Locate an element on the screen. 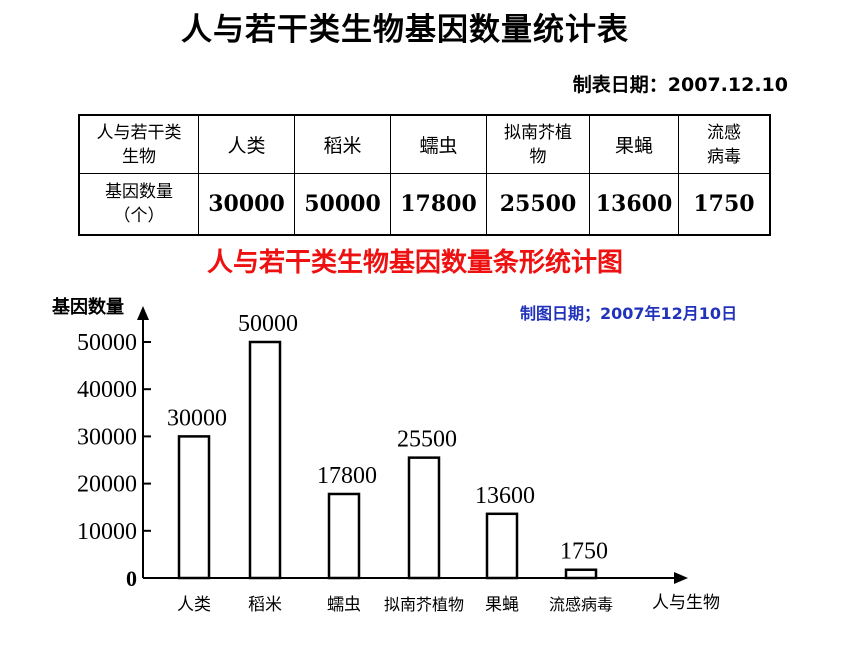 This screenshot has height=645, width=860. data-label: 50000 is located at coordinates (268, 324).